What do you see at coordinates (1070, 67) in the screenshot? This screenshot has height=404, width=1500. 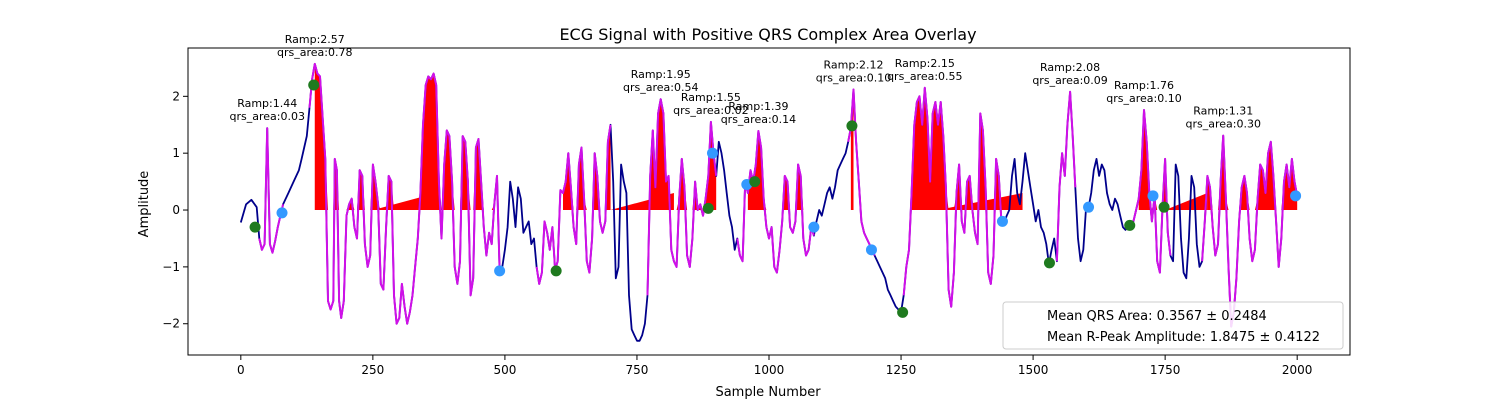 I see `peak-annotation-ramp: Ramp:2.08` at bounding box center [1070, 67].